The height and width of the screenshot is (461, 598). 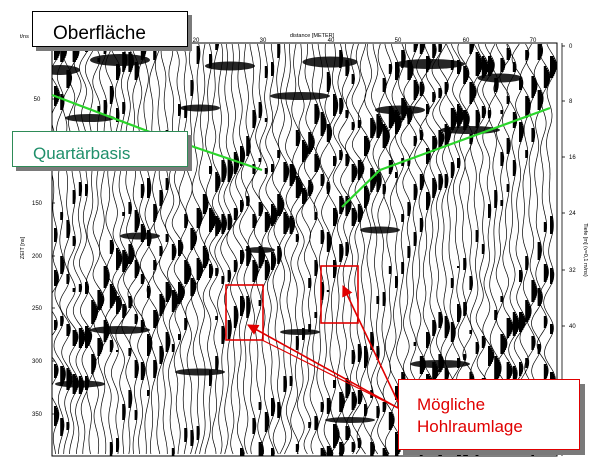 What do you see at coordinates (244, 312) in the screenshot?
I see `anomaly-box-left` at bounding box center [244, 312].